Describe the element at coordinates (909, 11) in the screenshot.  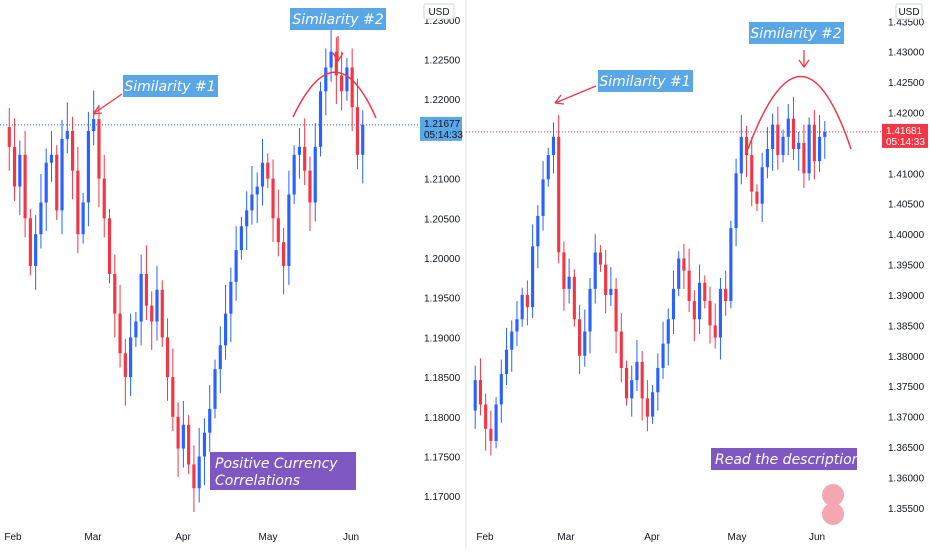
I see `right-currency-badge` at that location.